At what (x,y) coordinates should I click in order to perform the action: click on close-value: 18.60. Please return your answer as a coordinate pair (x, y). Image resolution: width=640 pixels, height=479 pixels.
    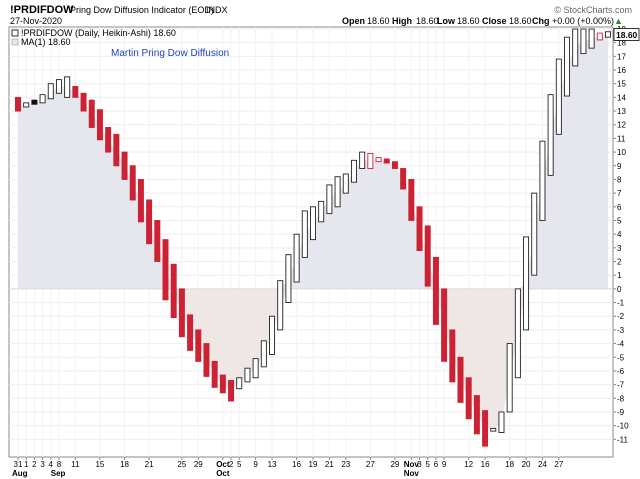
    Looking at the image, I should click on (520, 21).